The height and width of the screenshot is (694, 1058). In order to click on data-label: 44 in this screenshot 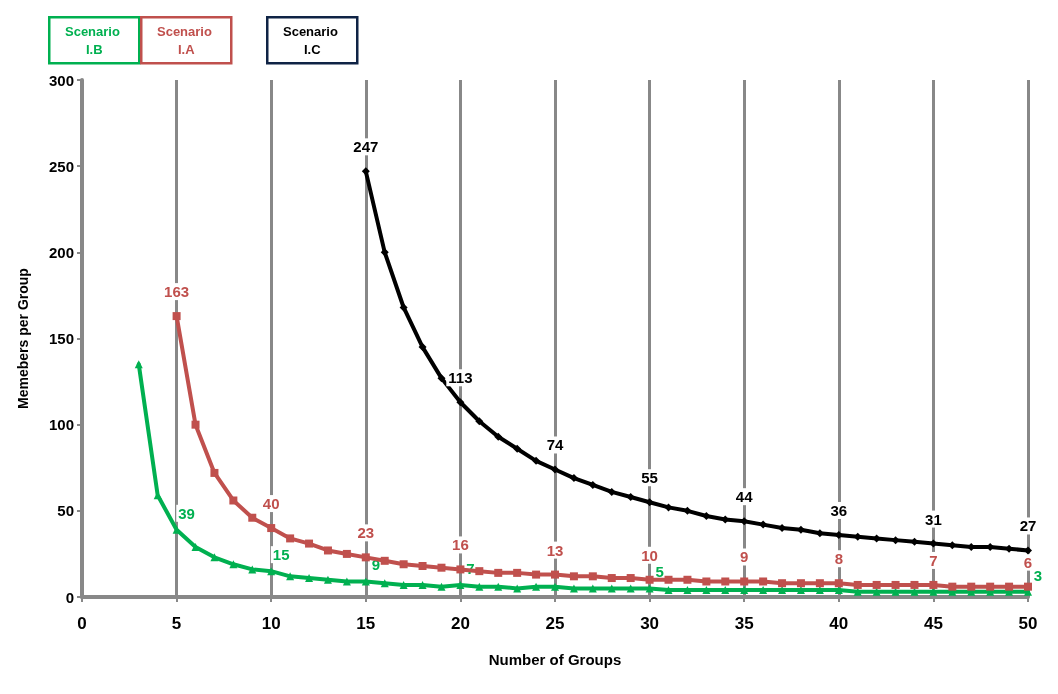, I will do `click(744, 497)`.